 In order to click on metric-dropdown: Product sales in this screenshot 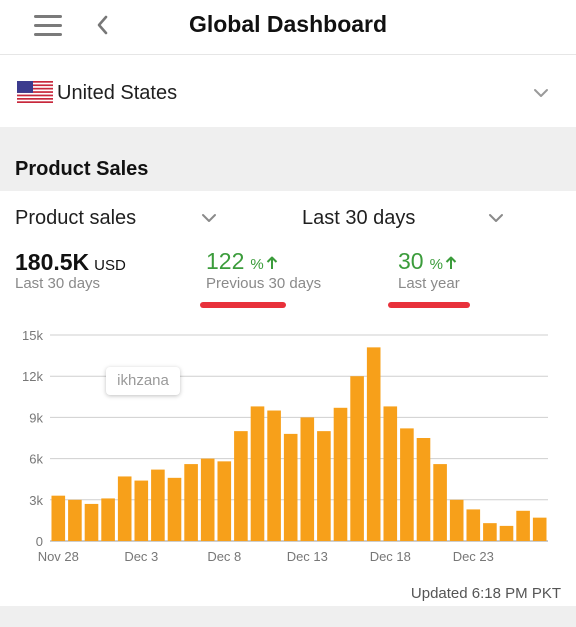, I will do `click(76, 218)`.